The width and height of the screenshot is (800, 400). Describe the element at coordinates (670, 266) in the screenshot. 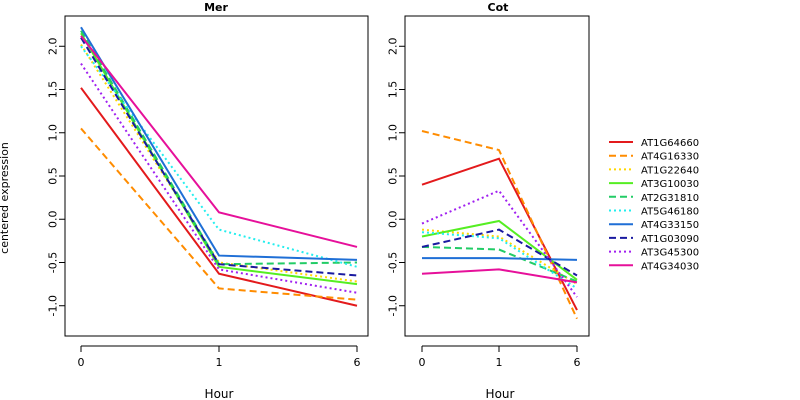

I see `legend-label: AT4G34030` at that location.